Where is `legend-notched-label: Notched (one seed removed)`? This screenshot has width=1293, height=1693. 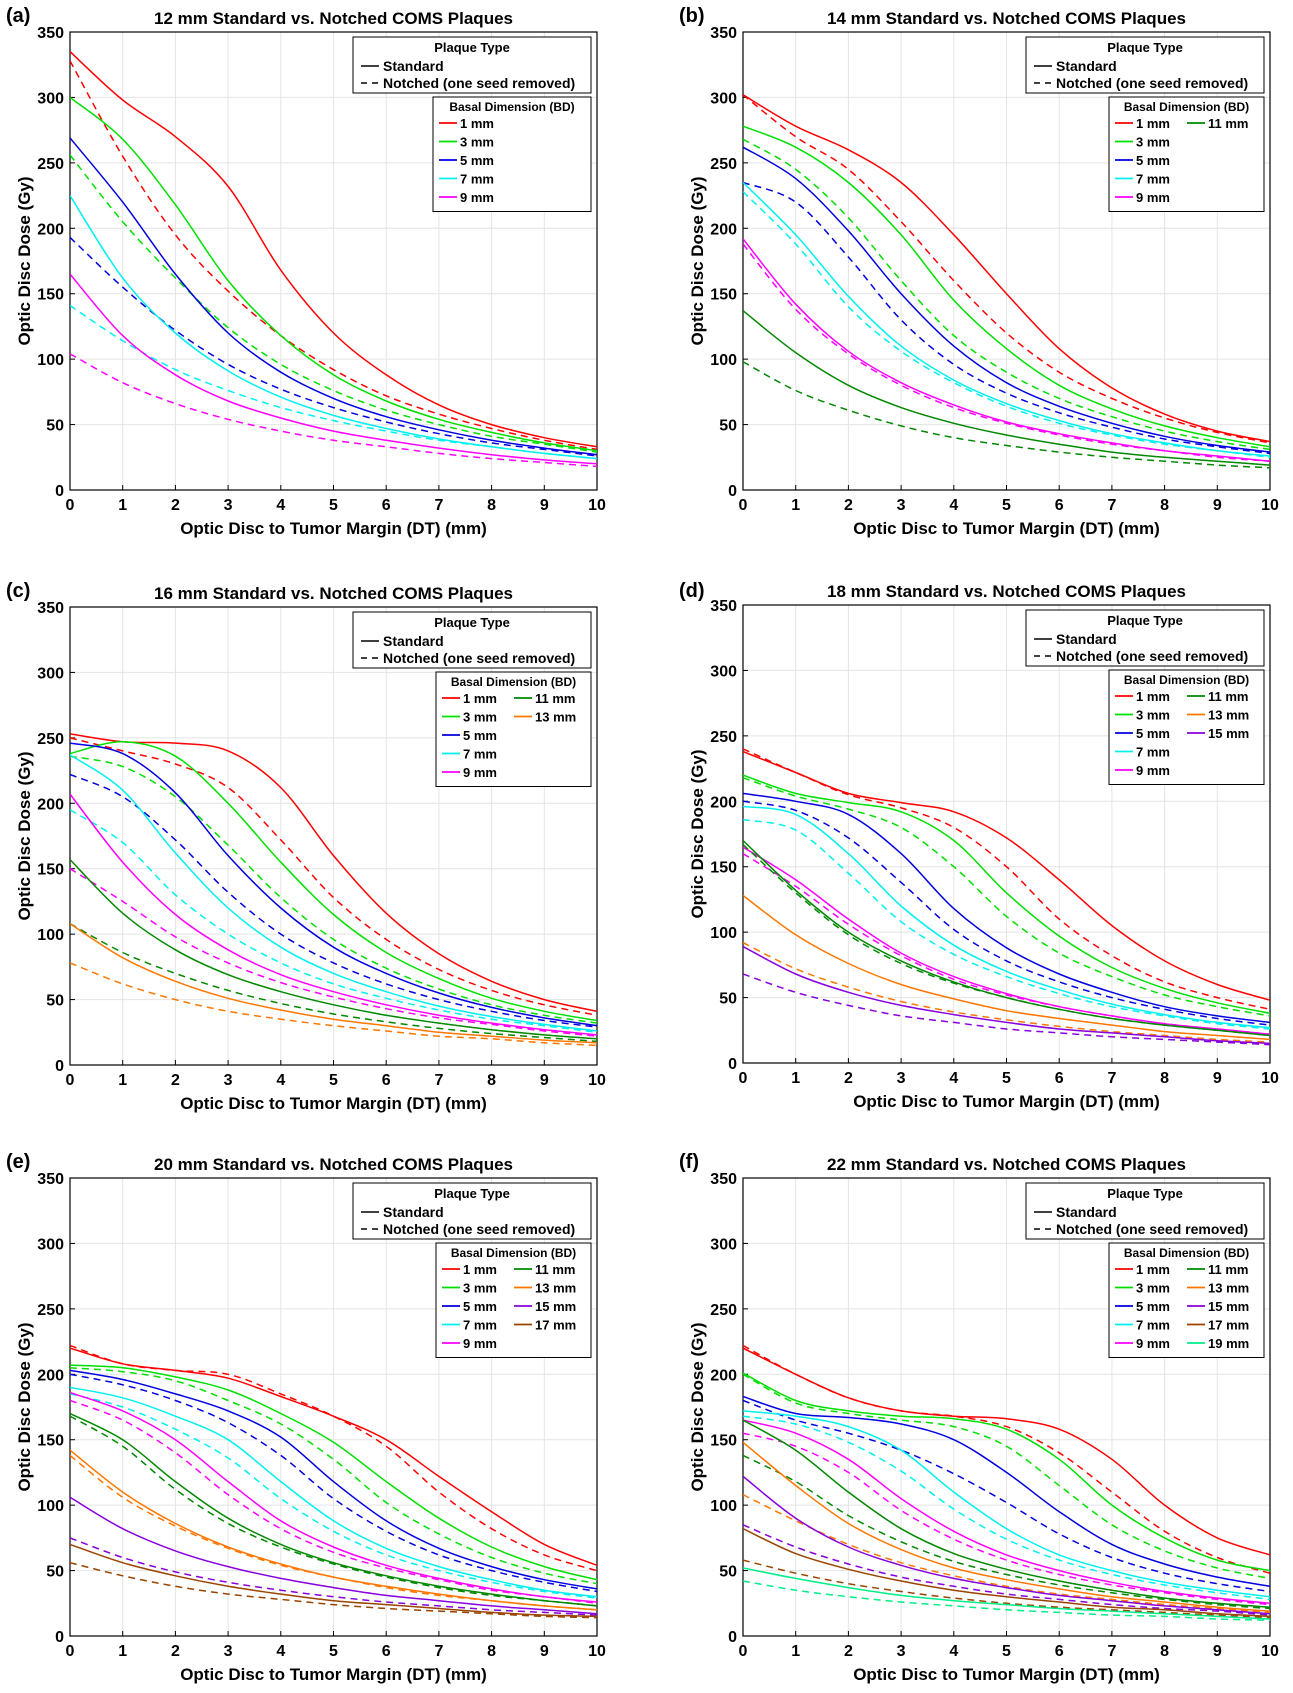
legend-notched-label: Notched (one seed removed) is located at coordinates (1152, 656).